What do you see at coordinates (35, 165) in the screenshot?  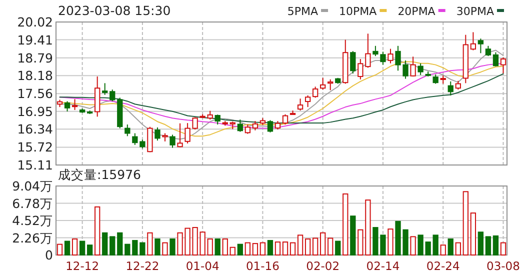 I see `y-tick-label: 15.11` at bounding box center [35, 165].